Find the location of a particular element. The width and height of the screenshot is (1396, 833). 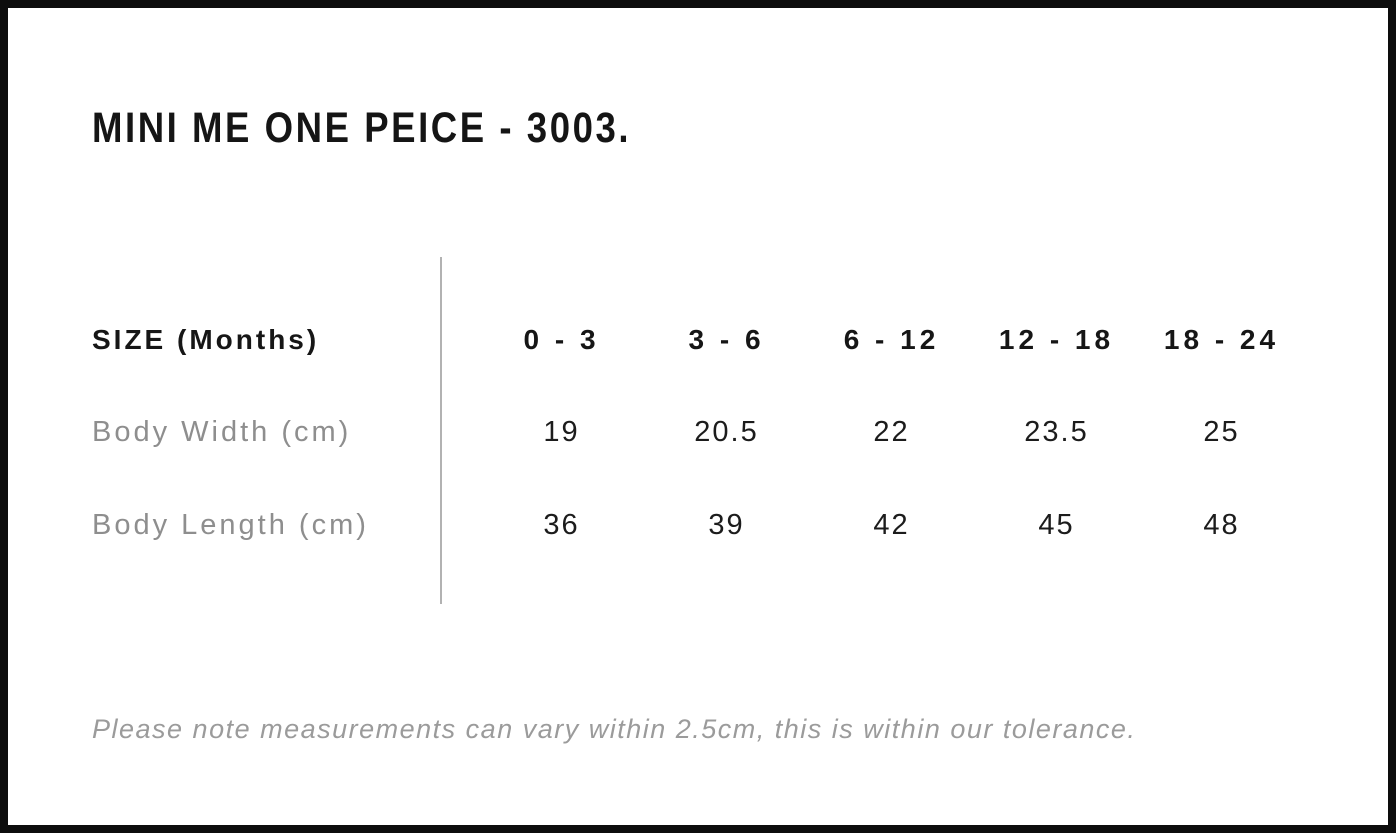

body-length-value: 36 is located at coordinates (561, 525).